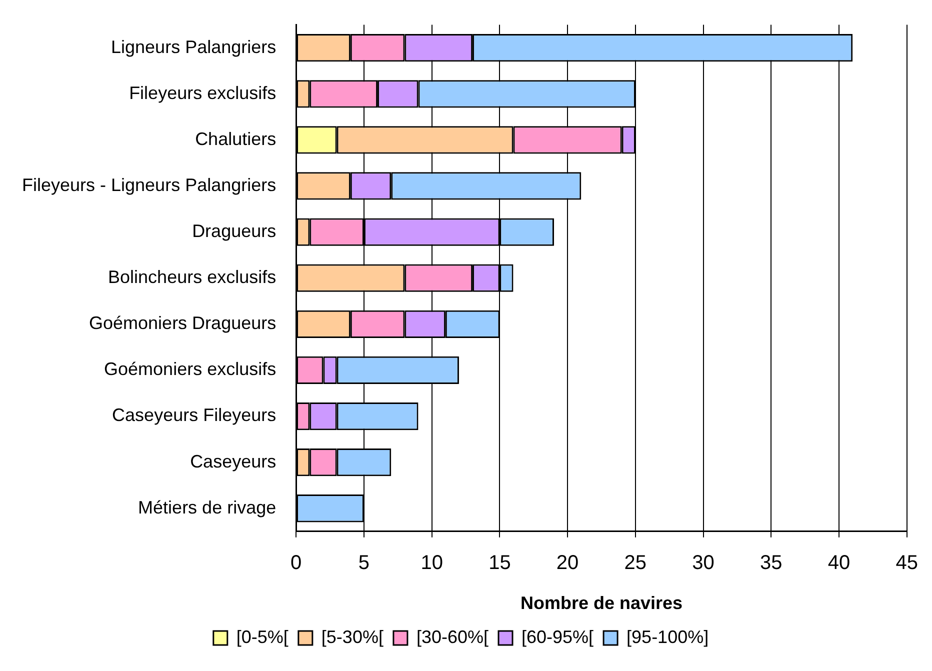  I want to click on y-tick-label: Goémoniers exclusifs, so click(190, 369).